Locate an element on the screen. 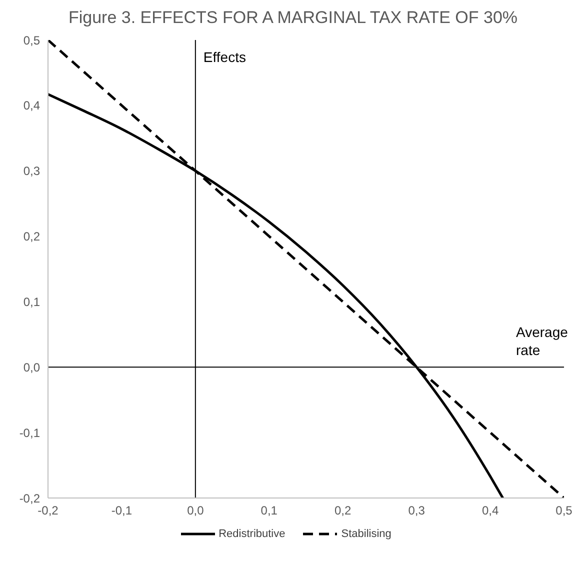 The width and height of the screenshot is (588, 565). y-tick-label: 0,4 is located at coordinates (31, 105).